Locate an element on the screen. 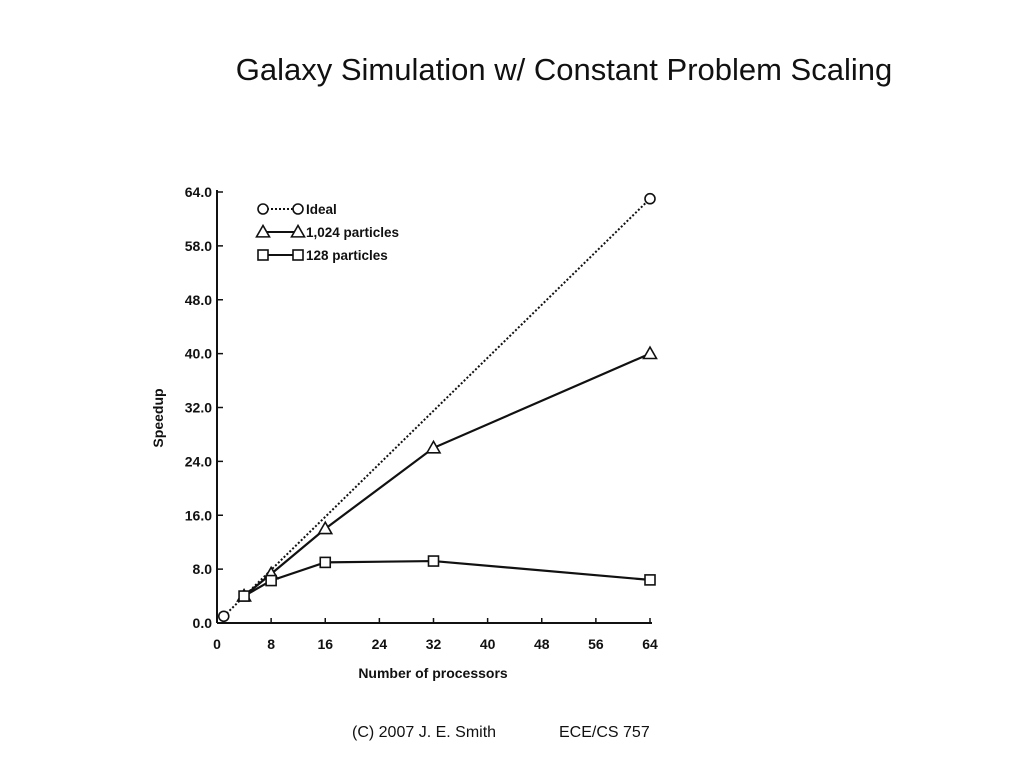 The image size is (1024, 773). legend-label-ideal: Ideal is located at coordinates (321, 209).